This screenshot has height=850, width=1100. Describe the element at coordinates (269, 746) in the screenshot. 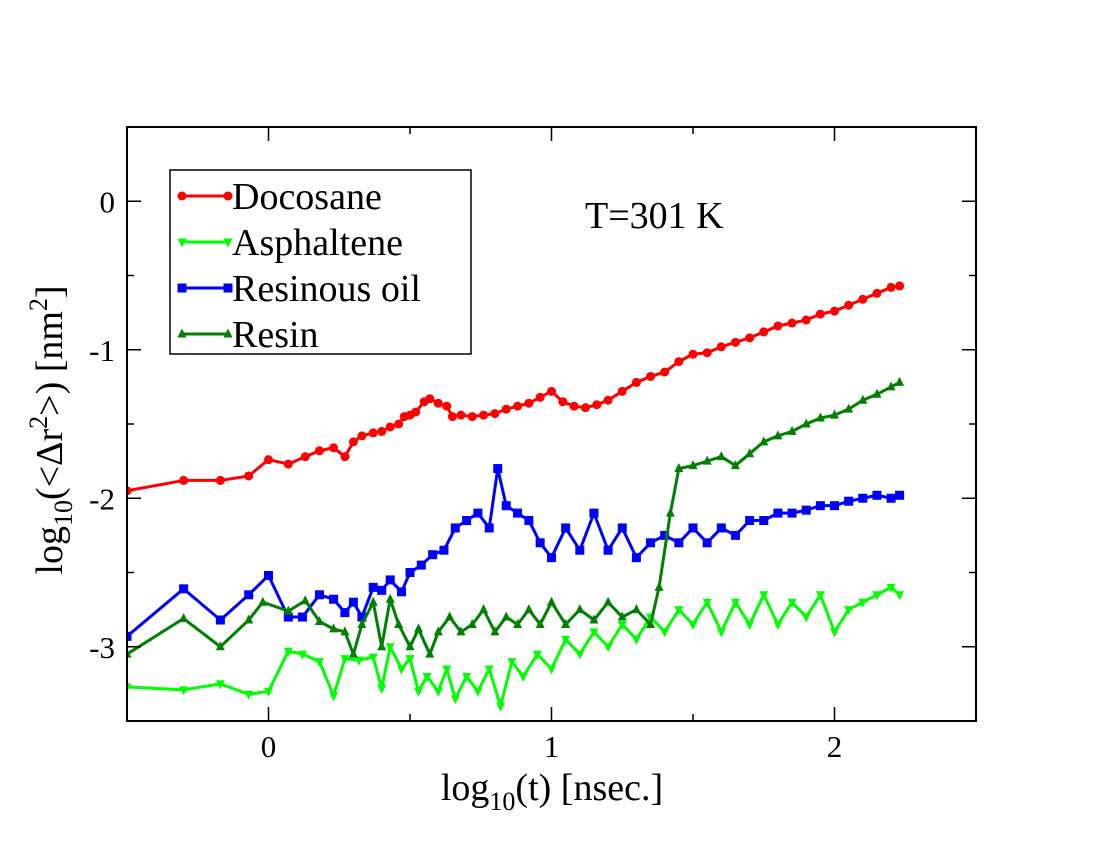

I see `x-tick-label: 0` at that location.